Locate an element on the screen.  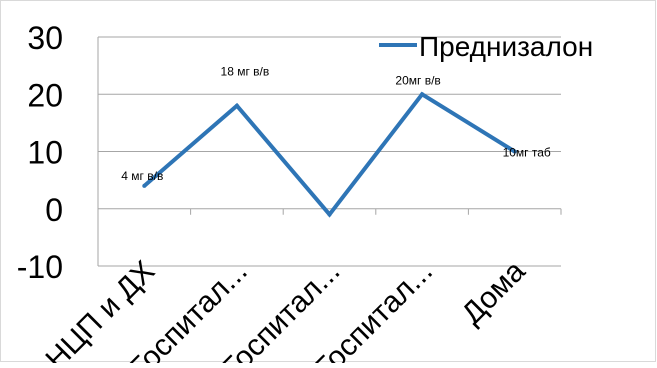
legend: Преднизалон is located at coordinates (486, 46).